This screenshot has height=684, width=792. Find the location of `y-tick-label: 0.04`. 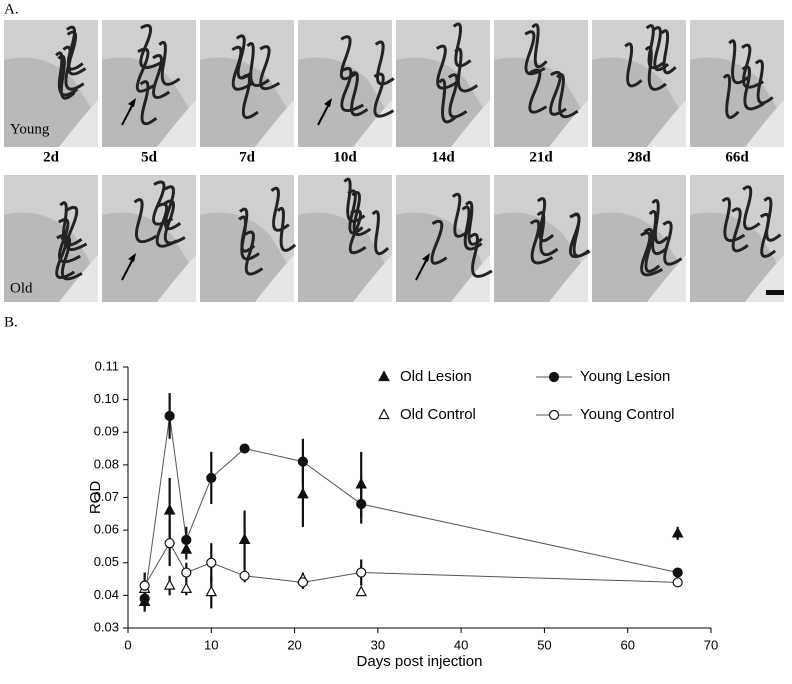

y-tick-label: 0.04 is located at coordinates (106, 594).